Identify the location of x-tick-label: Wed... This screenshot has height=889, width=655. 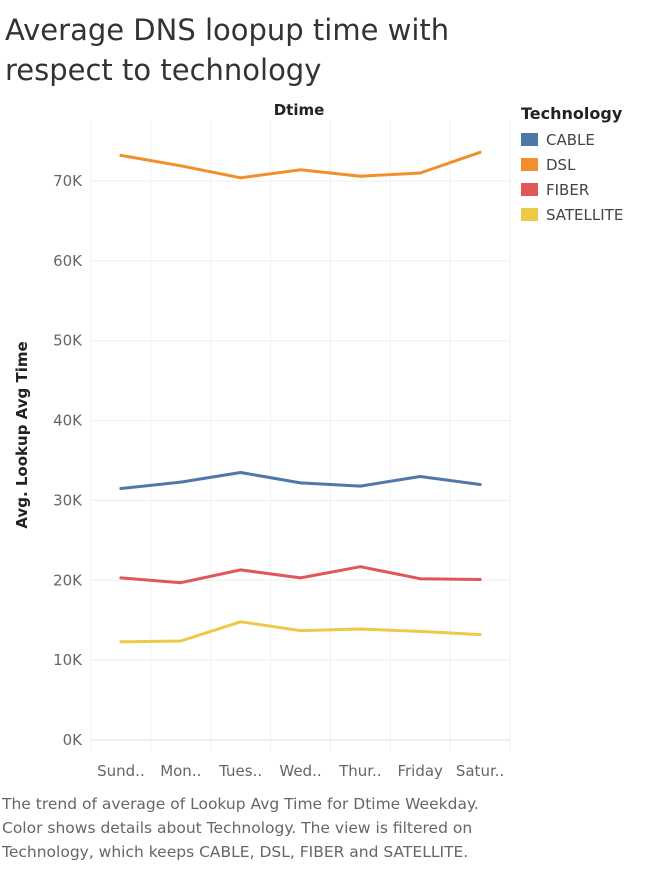
(300, 771).